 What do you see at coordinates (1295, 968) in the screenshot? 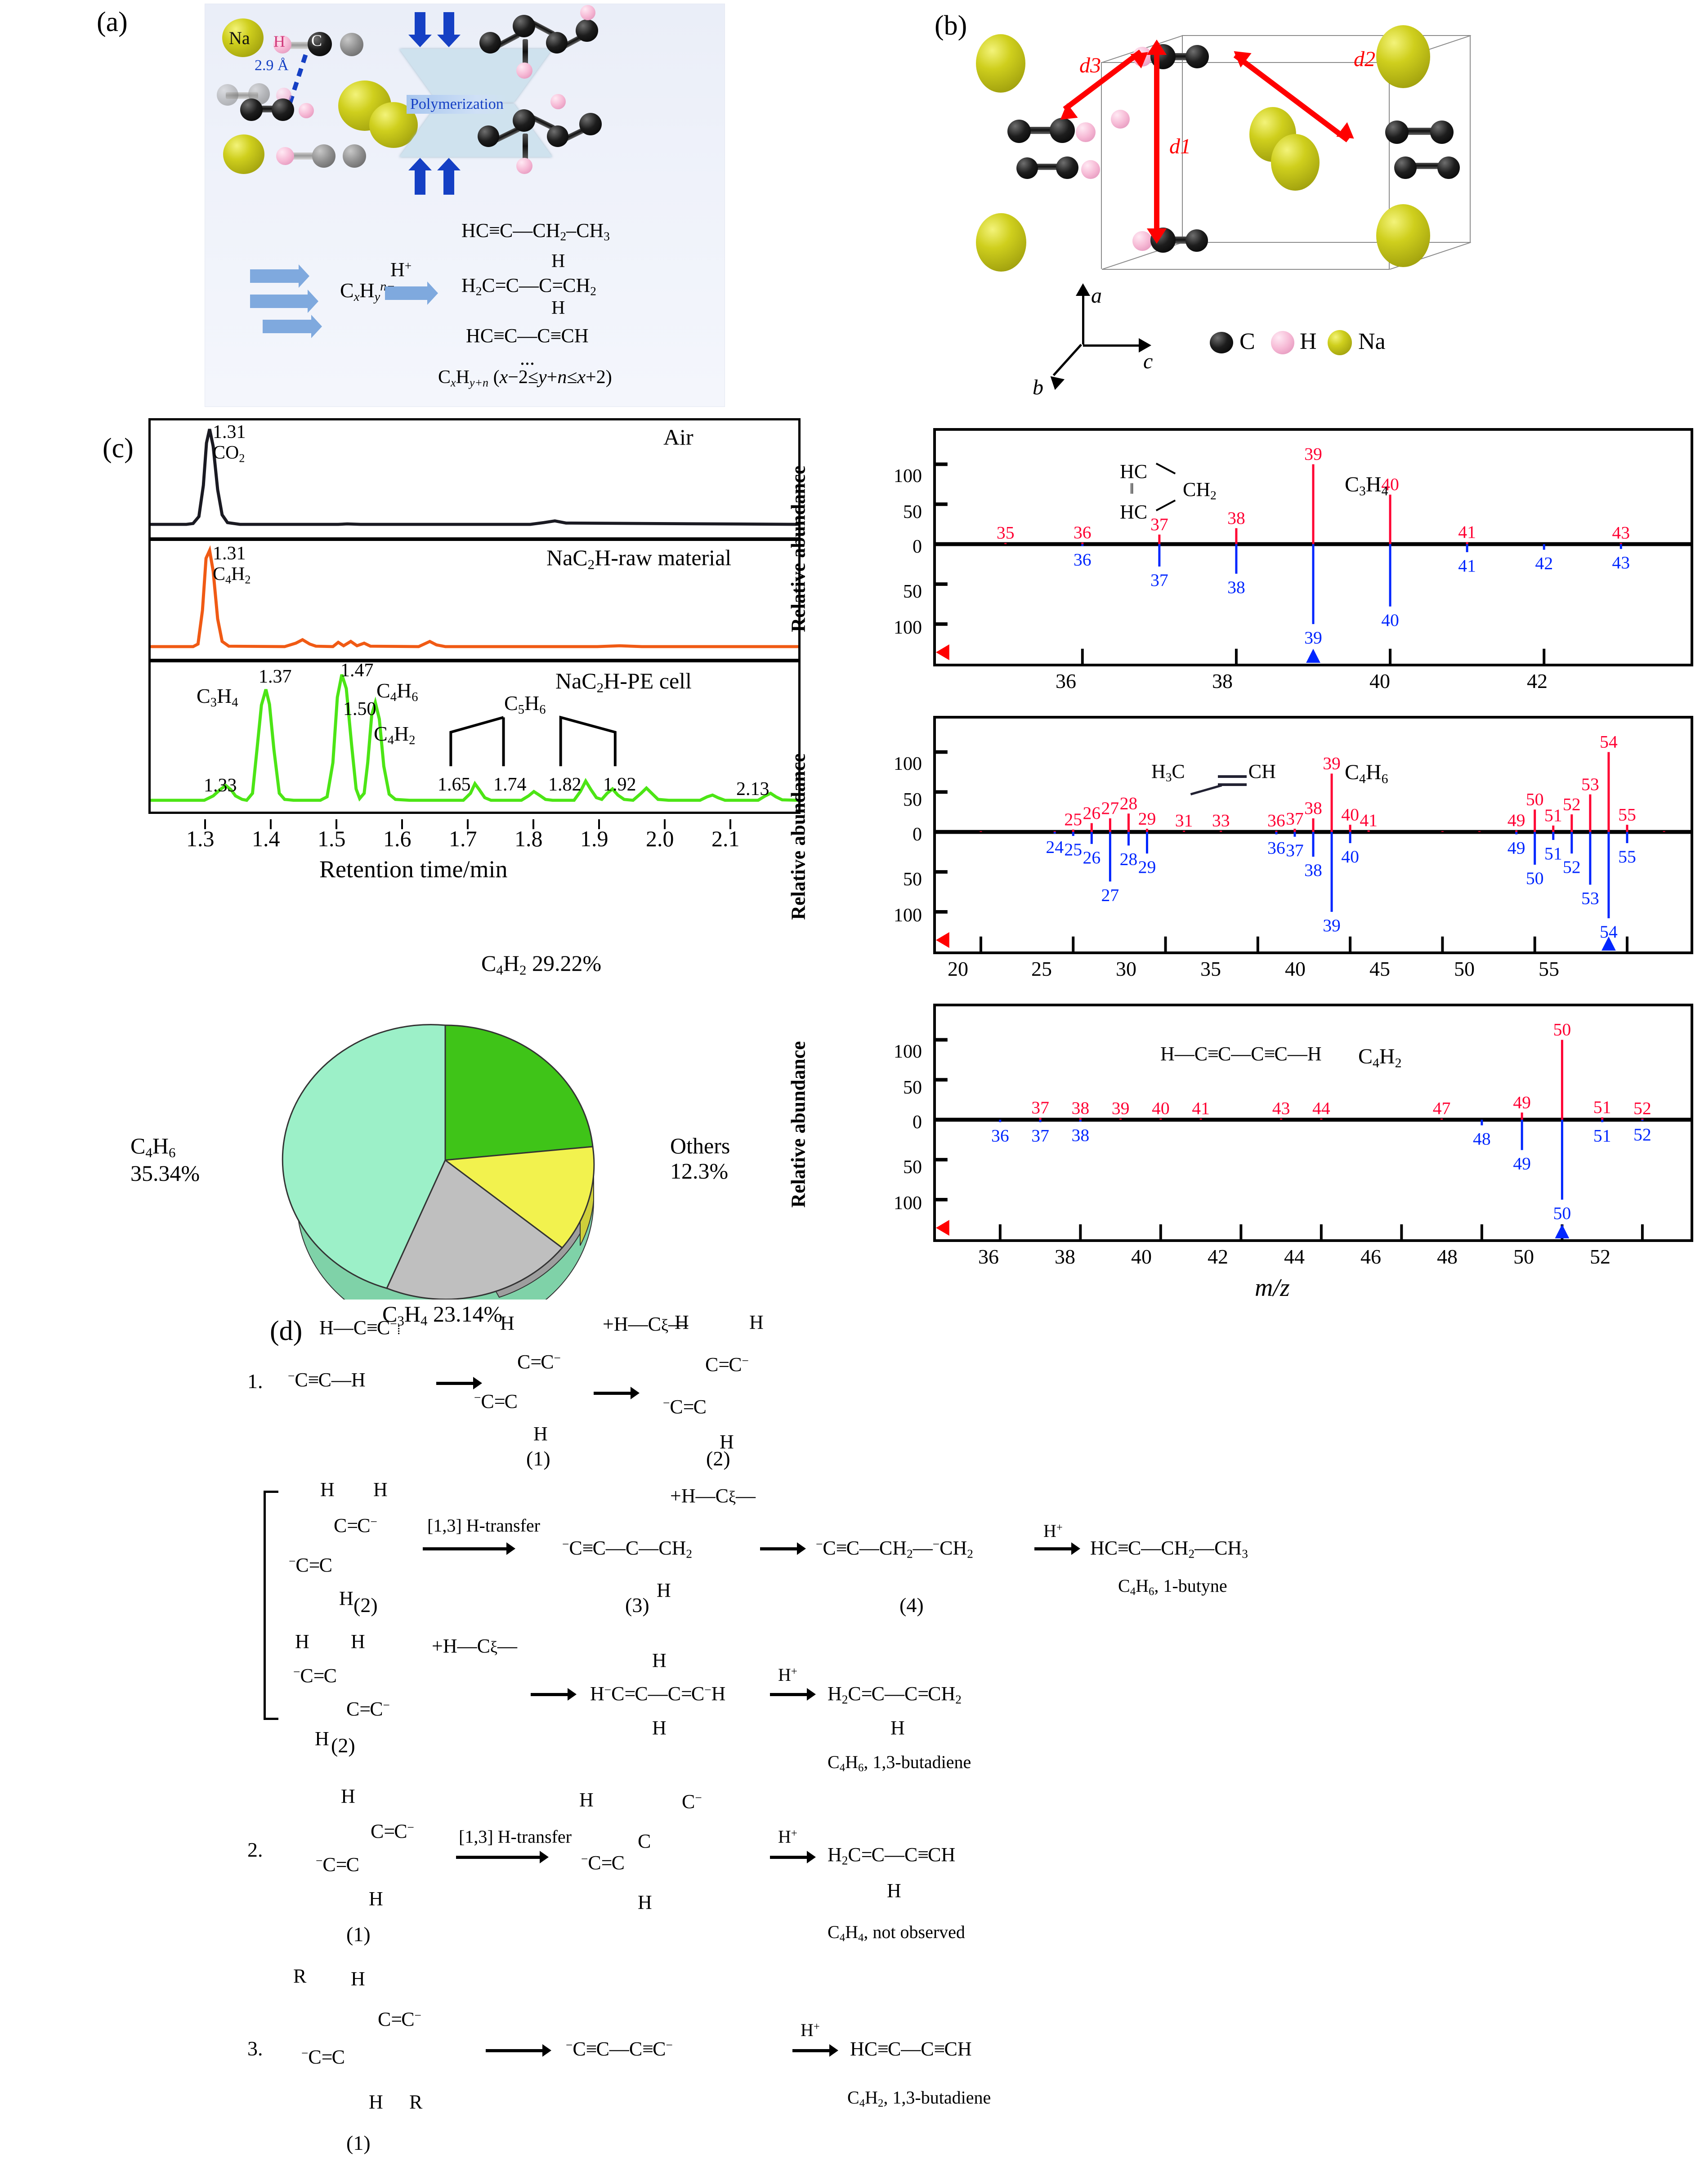
I see `ms-xtick-c4h6: 40` at bounding box center [1295, 968].